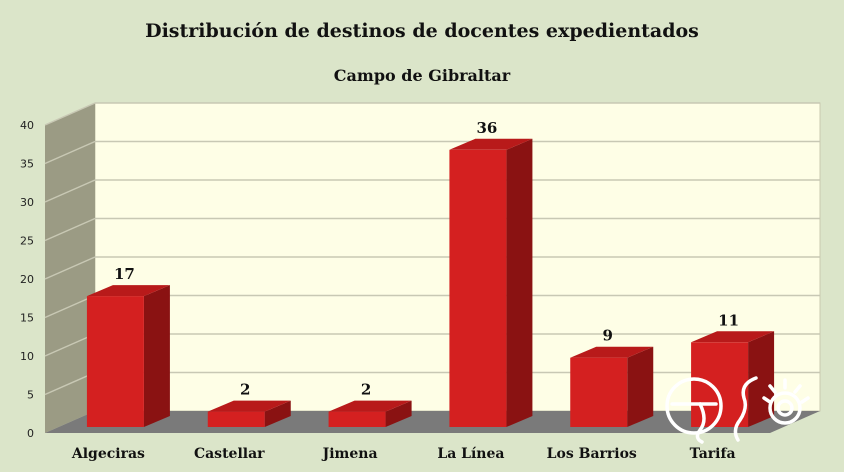 This screenshot has height=472, width=844. Describe the element at coordinates (349, 454) in the screenshot. I see `x-tick-label: Jimena` at that location.